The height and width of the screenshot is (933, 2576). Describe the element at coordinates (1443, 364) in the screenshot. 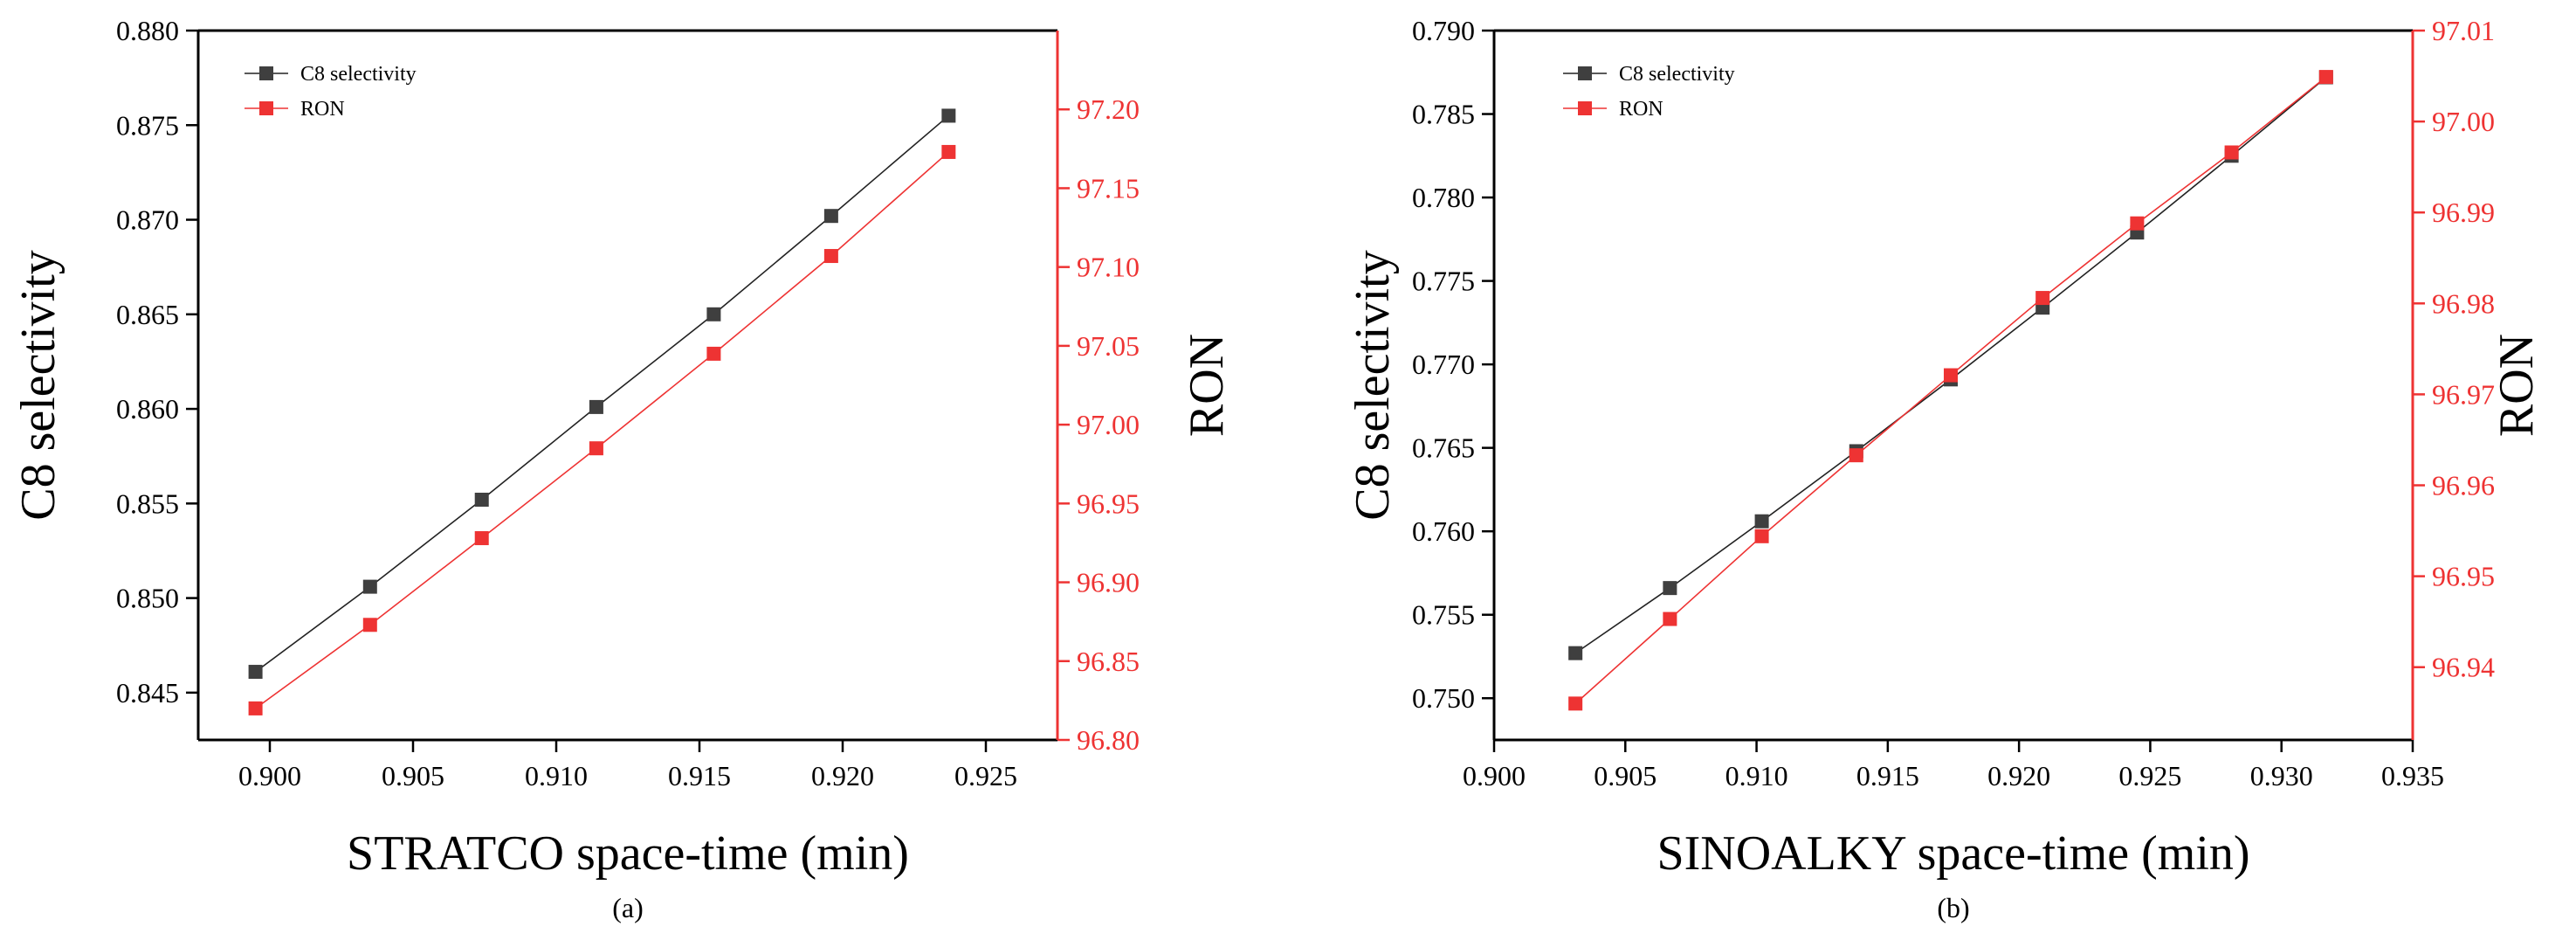

I see `left-y-tick-label: 0.770` at that location.